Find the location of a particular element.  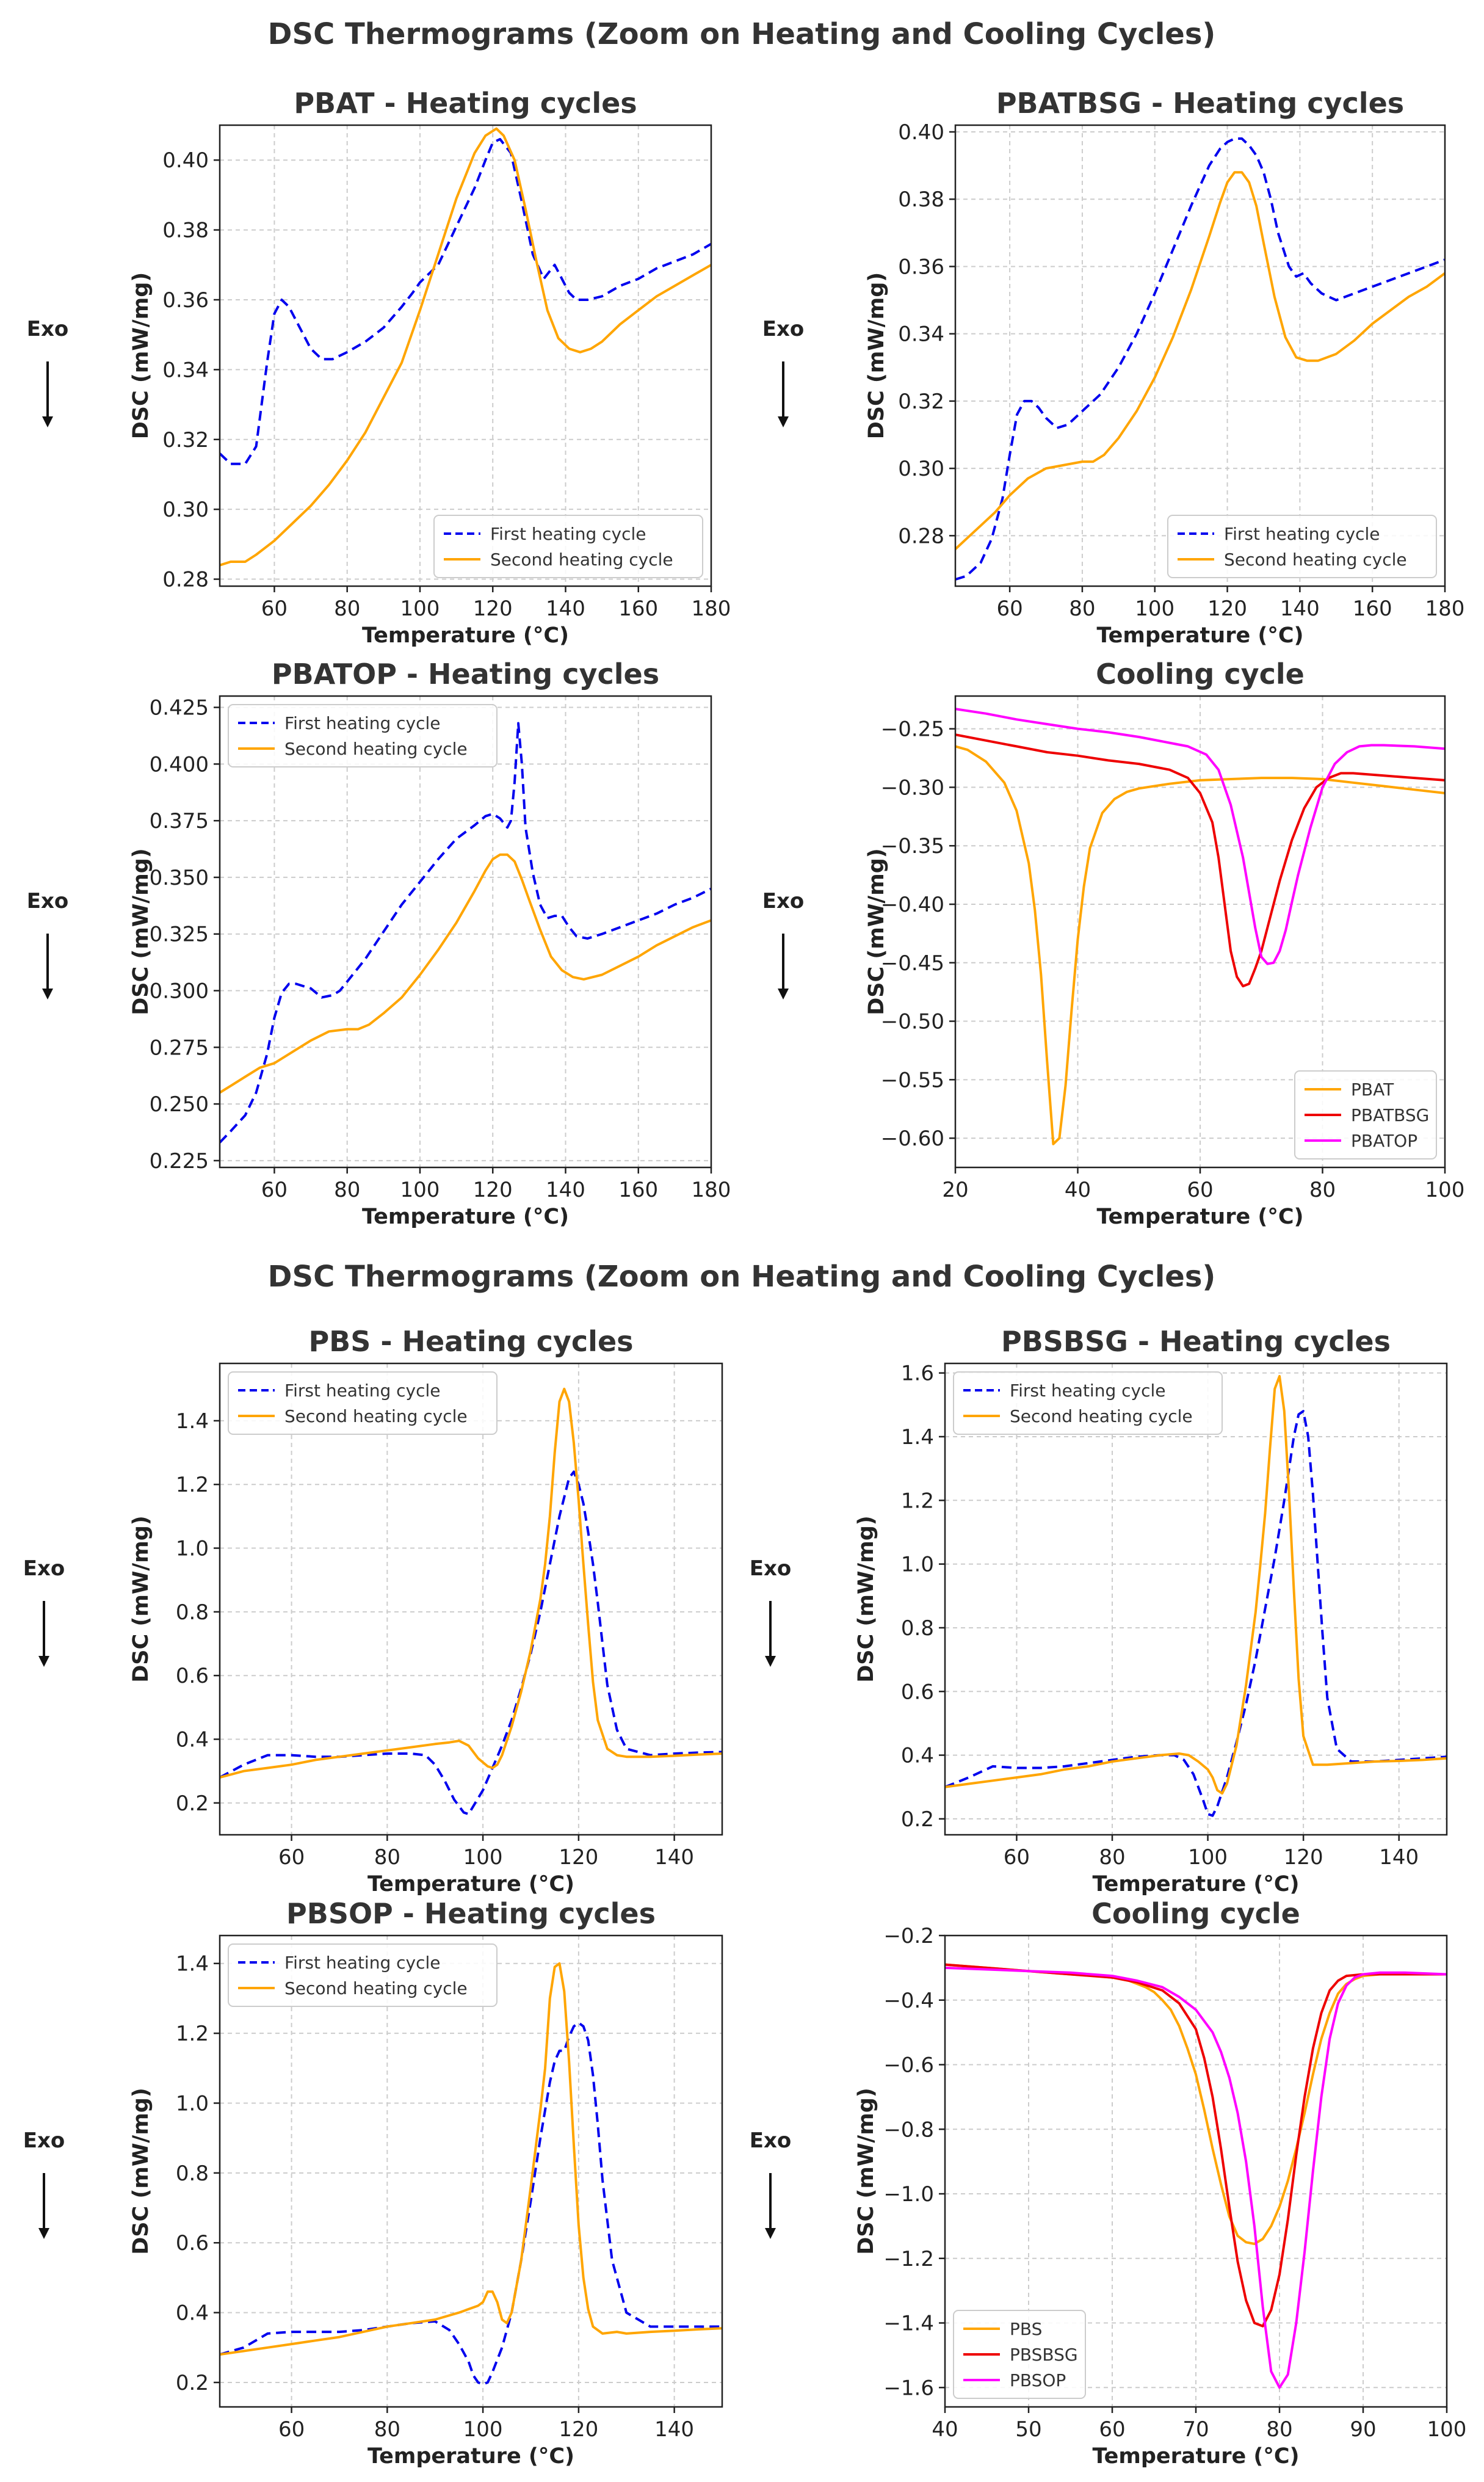

y-tick-label: 0.4 is located at coordinates (918, 1756).